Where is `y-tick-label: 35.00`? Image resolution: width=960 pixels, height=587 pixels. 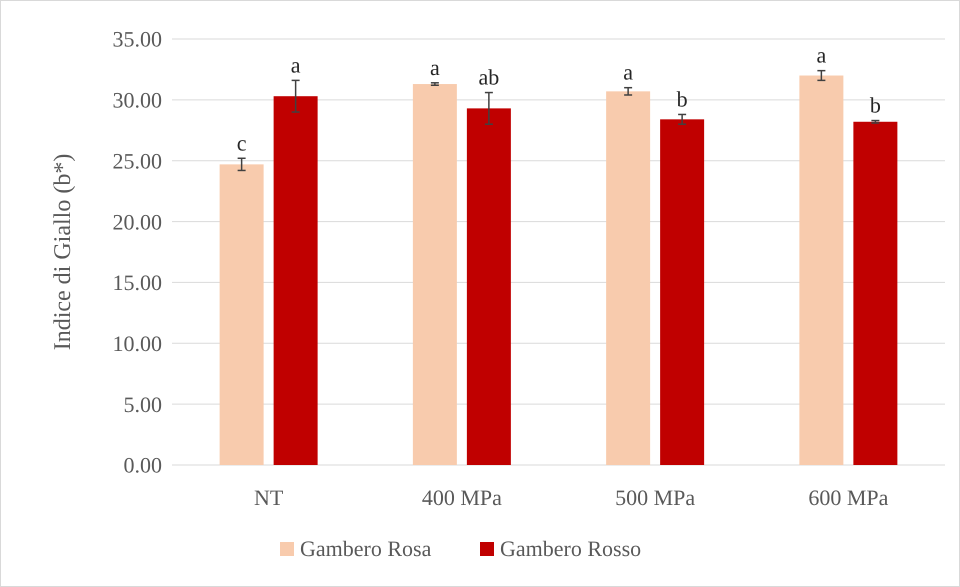 y-tick-label: 35.00 is located at coordinates (137, 39).